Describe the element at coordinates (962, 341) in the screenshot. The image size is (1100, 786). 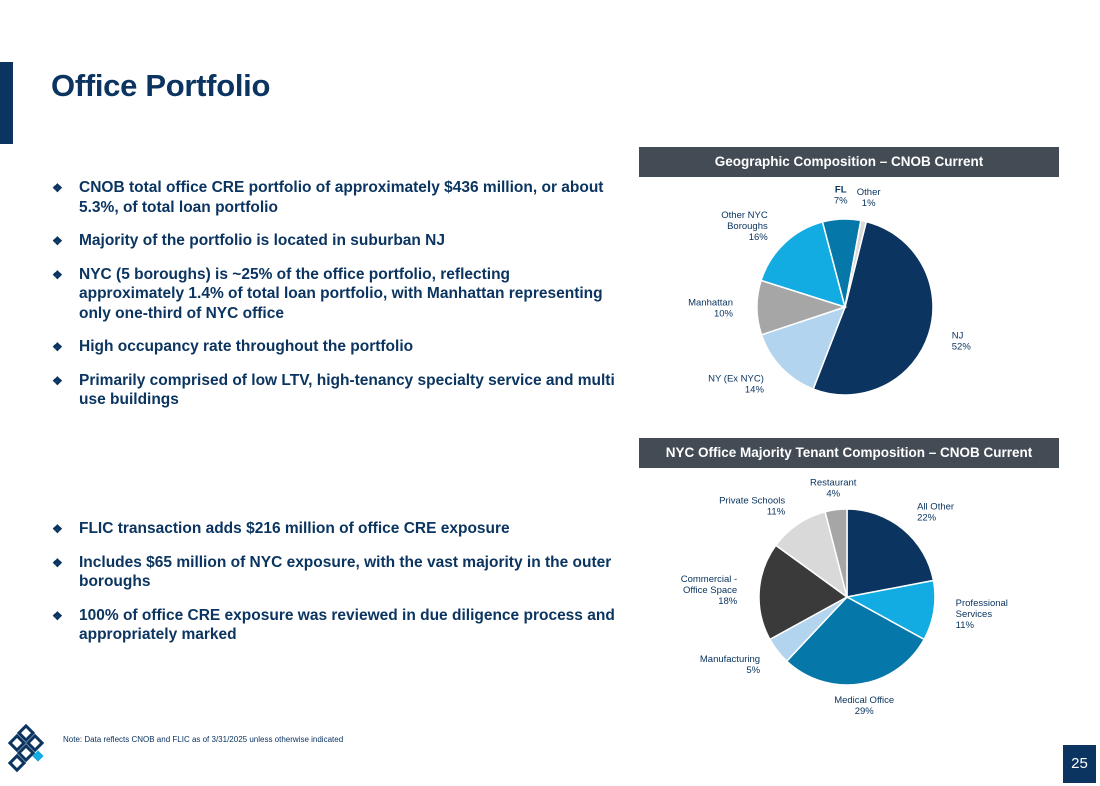
I see `slice-label: NJ 52%` at that location.